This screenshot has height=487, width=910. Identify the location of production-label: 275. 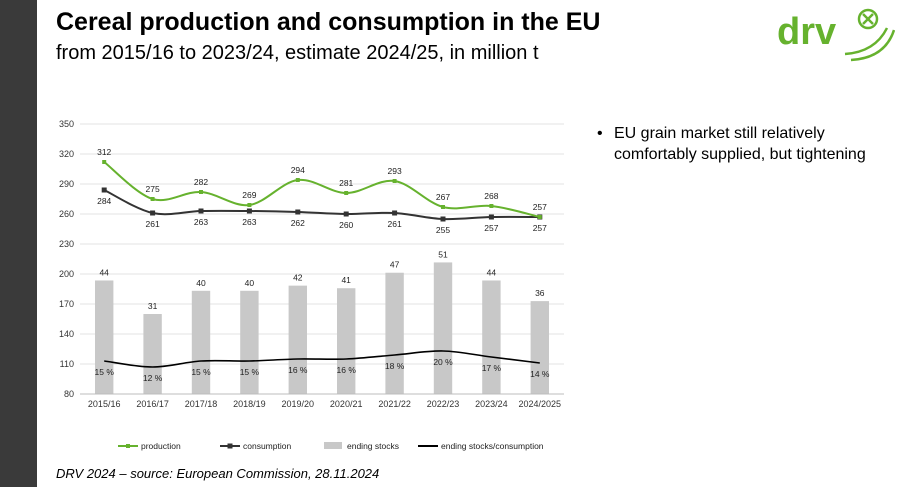
(153, 189).